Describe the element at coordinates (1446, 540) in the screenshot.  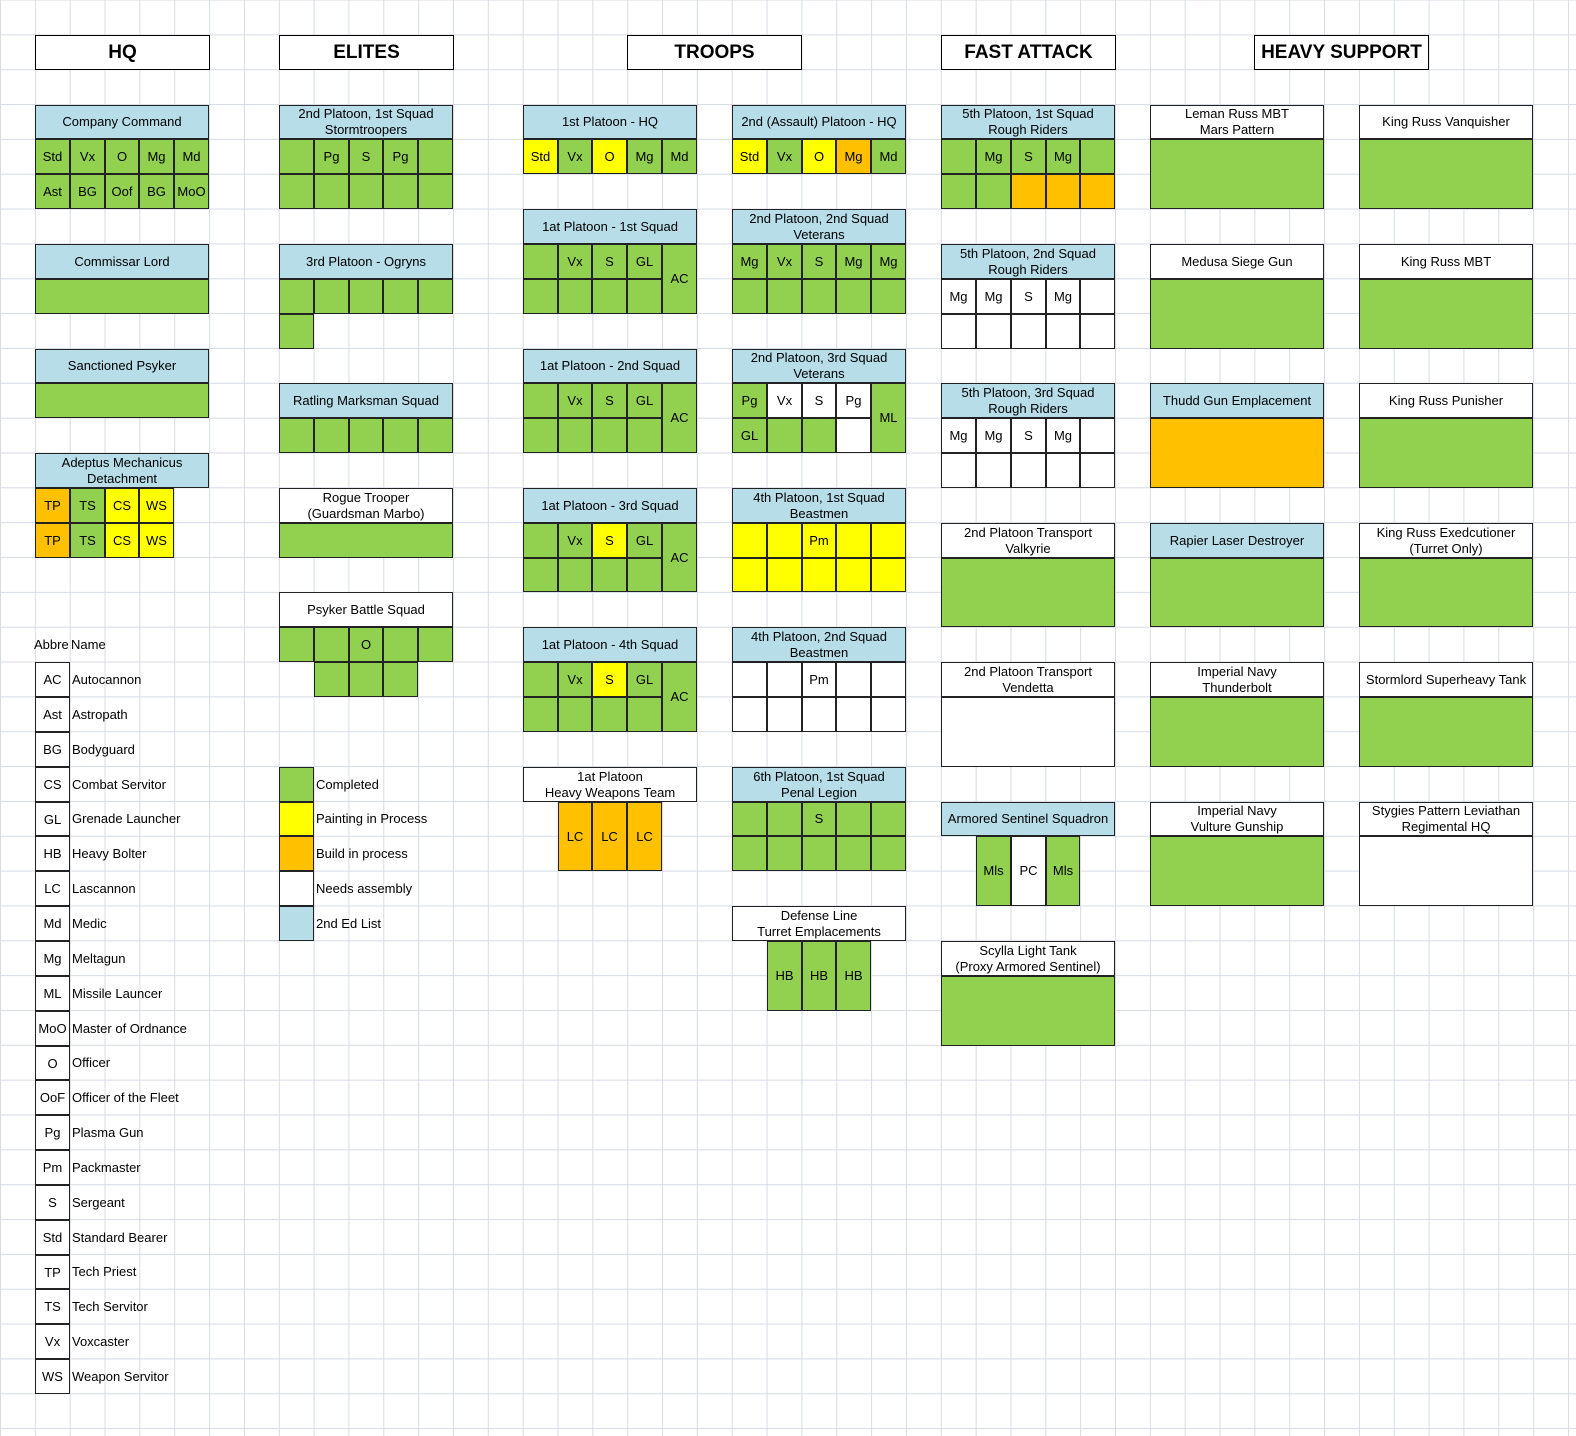
I see `unit-title: King Russ Exedcutioner (Turret Only)` at that location.